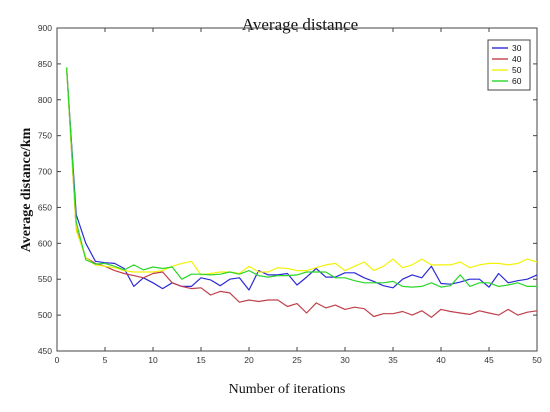  I want to click on x-tick-label: 35, so click(393, 360).